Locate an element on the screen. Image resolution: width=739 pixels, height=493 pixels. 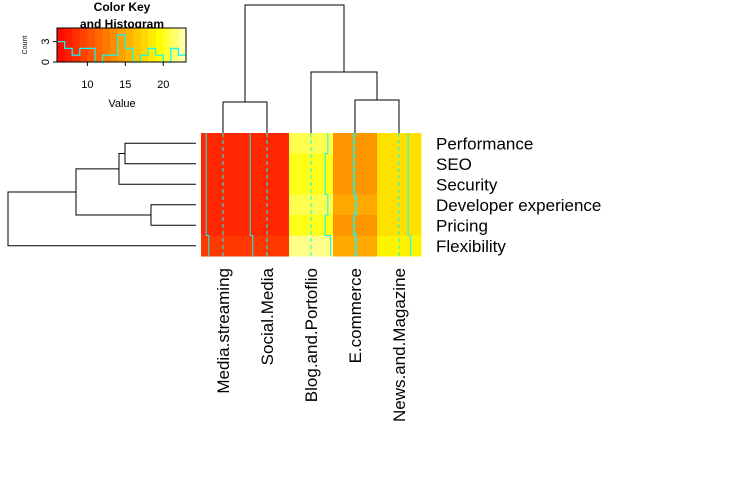
column-label: Blog.and.Portoflio is located at coordinates (311, 335).